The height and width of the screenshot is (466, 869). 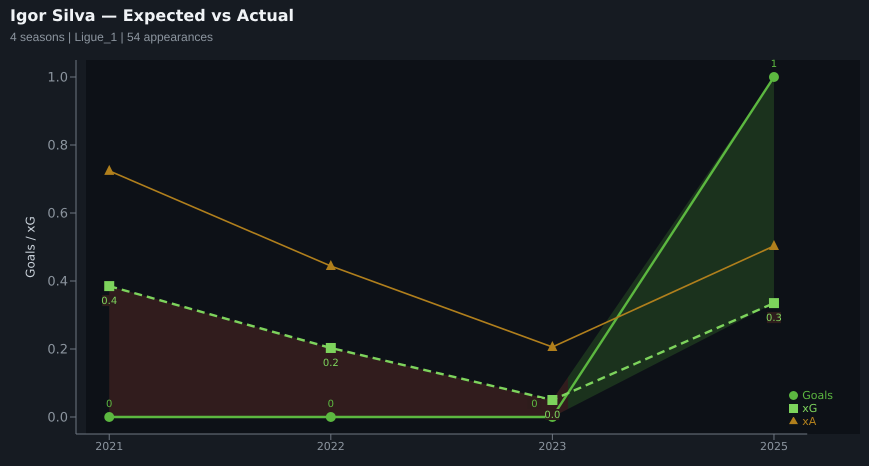 I want to click on data-label: 0.3, so click(x=774, y=318).